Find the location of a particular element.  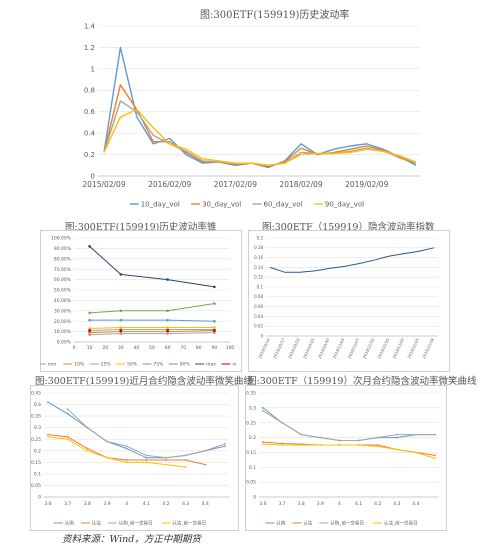

y-tick-label: 1.2 is located at coordinates (89, 48).